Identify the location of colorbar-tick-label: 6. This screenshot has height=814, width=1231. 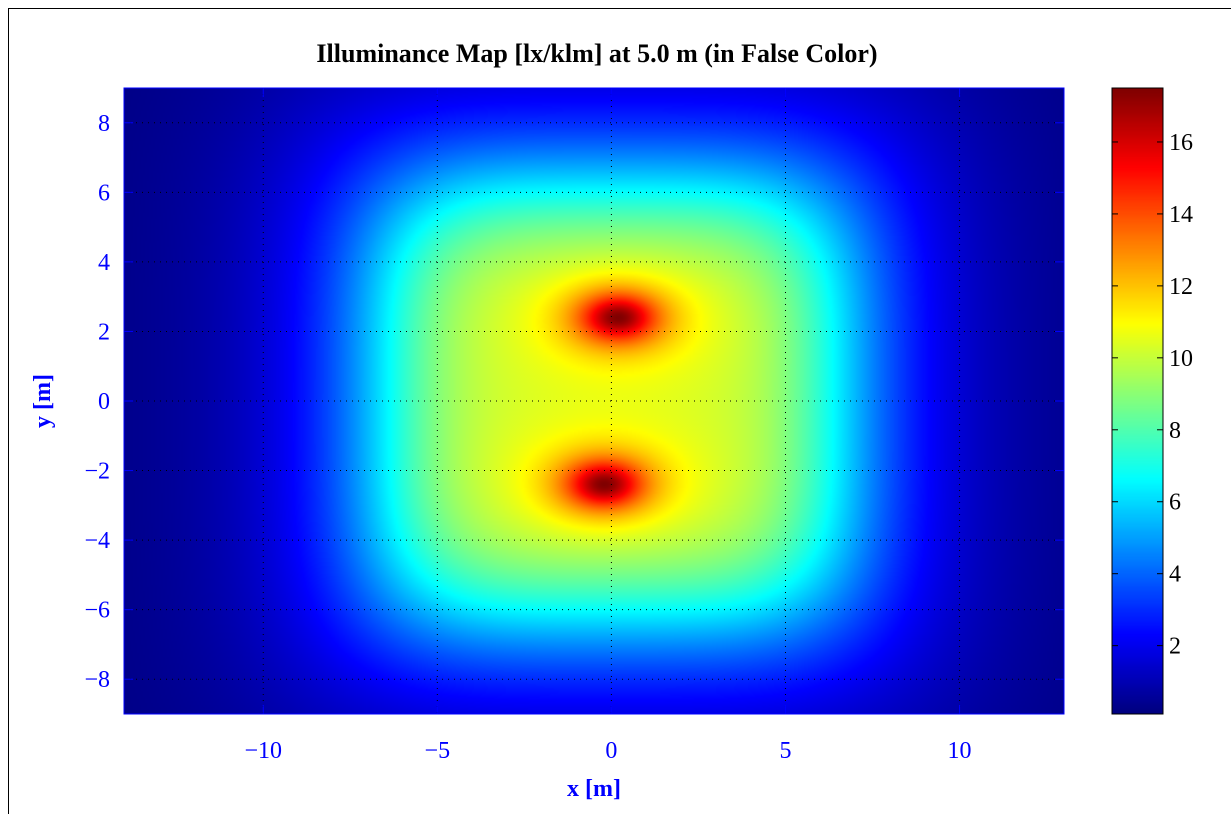
(1175, 503).